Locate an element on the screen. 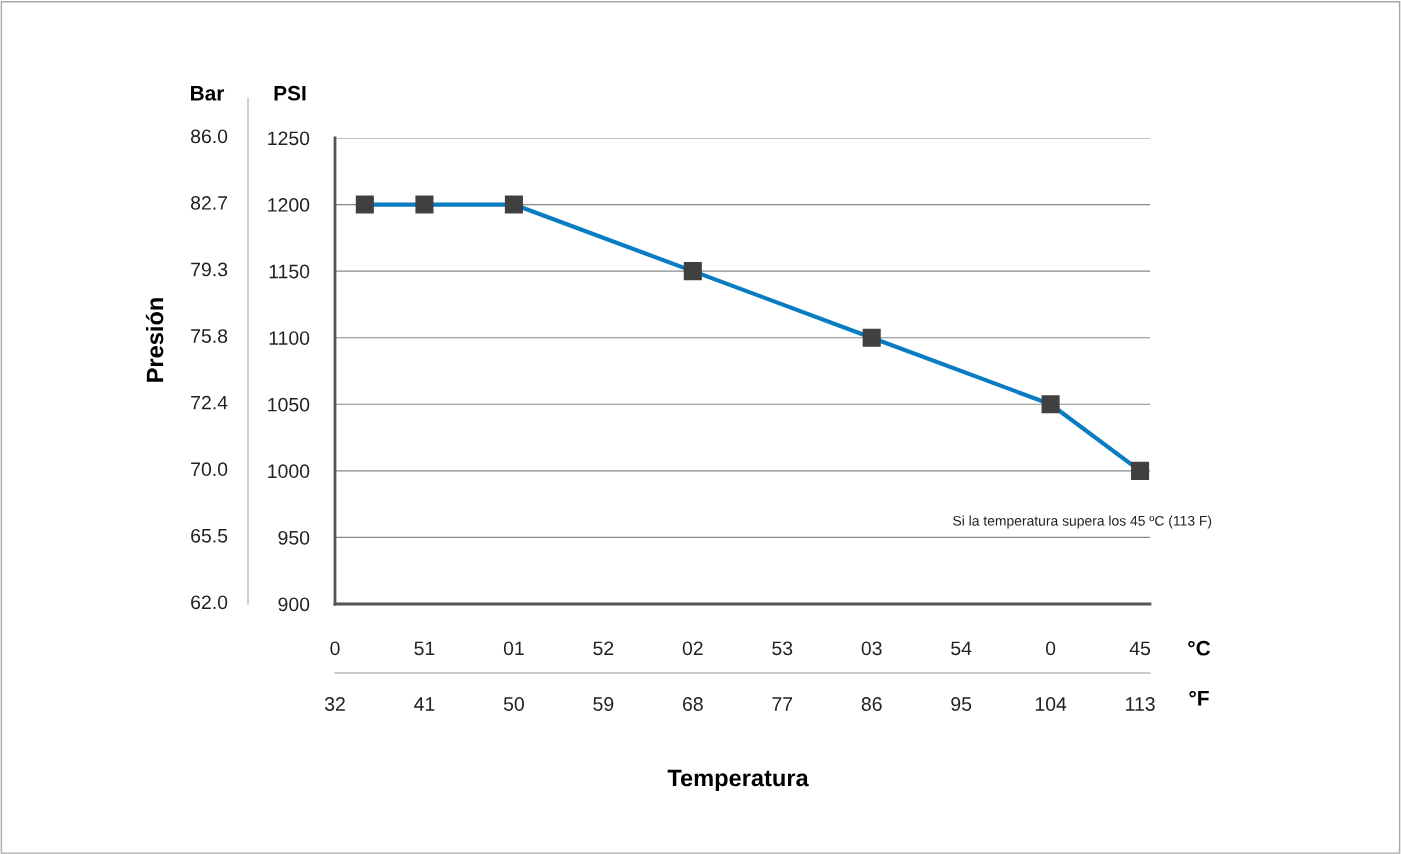 The width and height of the screenshot is (1401, 854). x-tick-label: 104 is located at coordinates (1051, 704).